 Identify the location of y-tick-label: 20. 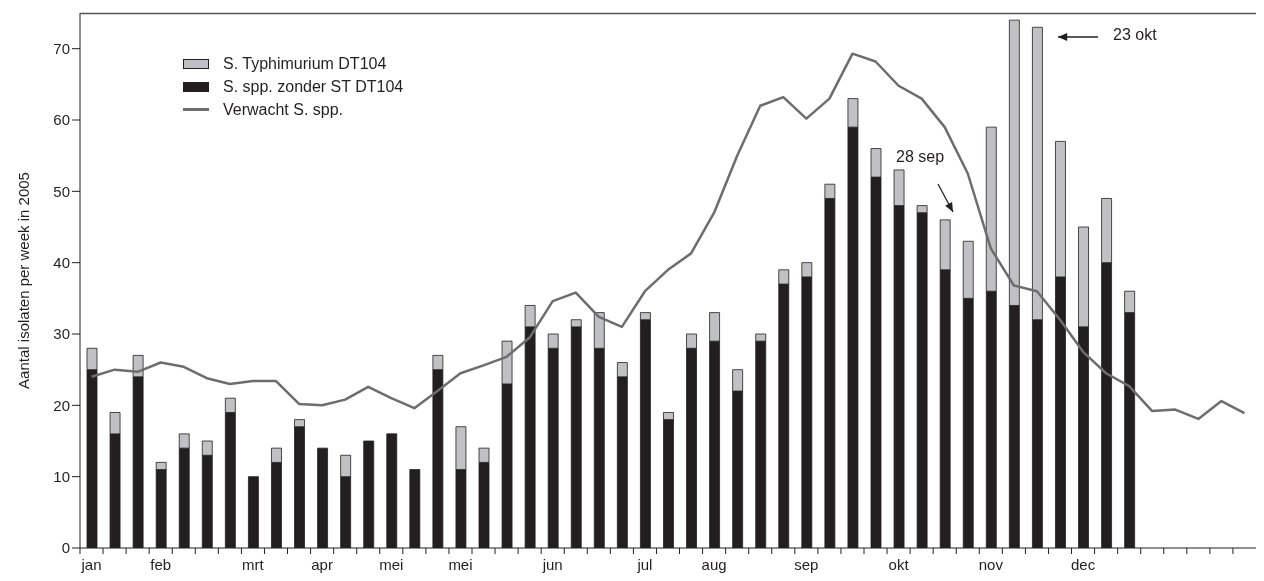
(61, 405).